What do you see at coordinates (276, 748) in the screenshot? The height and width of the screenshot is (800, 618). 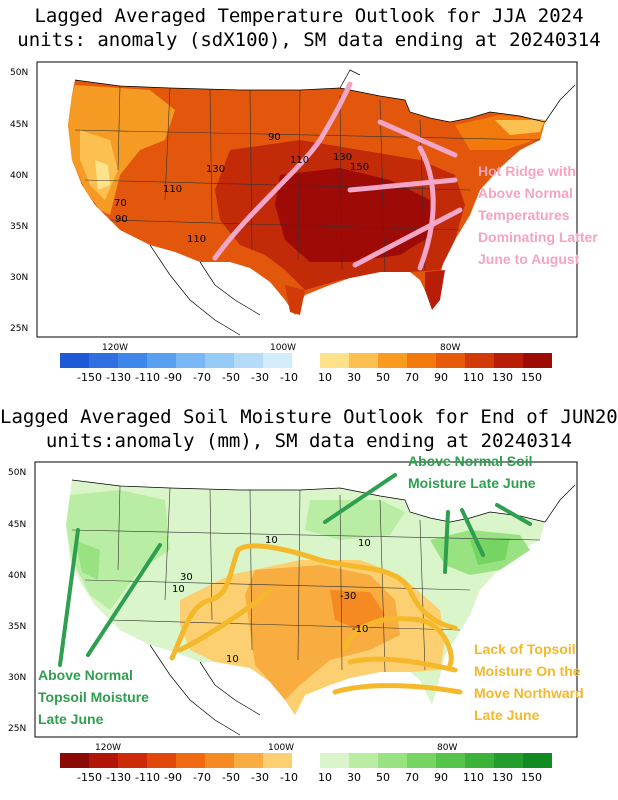 I see `soil-lon-ticks: 120W 100W 80W` at bounding box center [276, 748].